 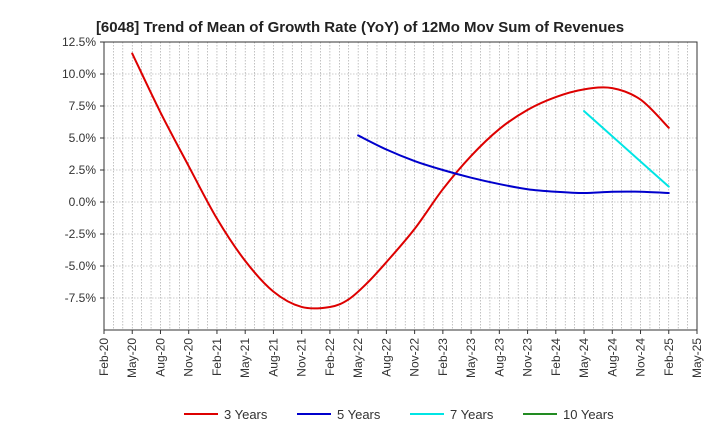 I want to click on x-tick-label: Nov-20, so click(x=189, y=357).